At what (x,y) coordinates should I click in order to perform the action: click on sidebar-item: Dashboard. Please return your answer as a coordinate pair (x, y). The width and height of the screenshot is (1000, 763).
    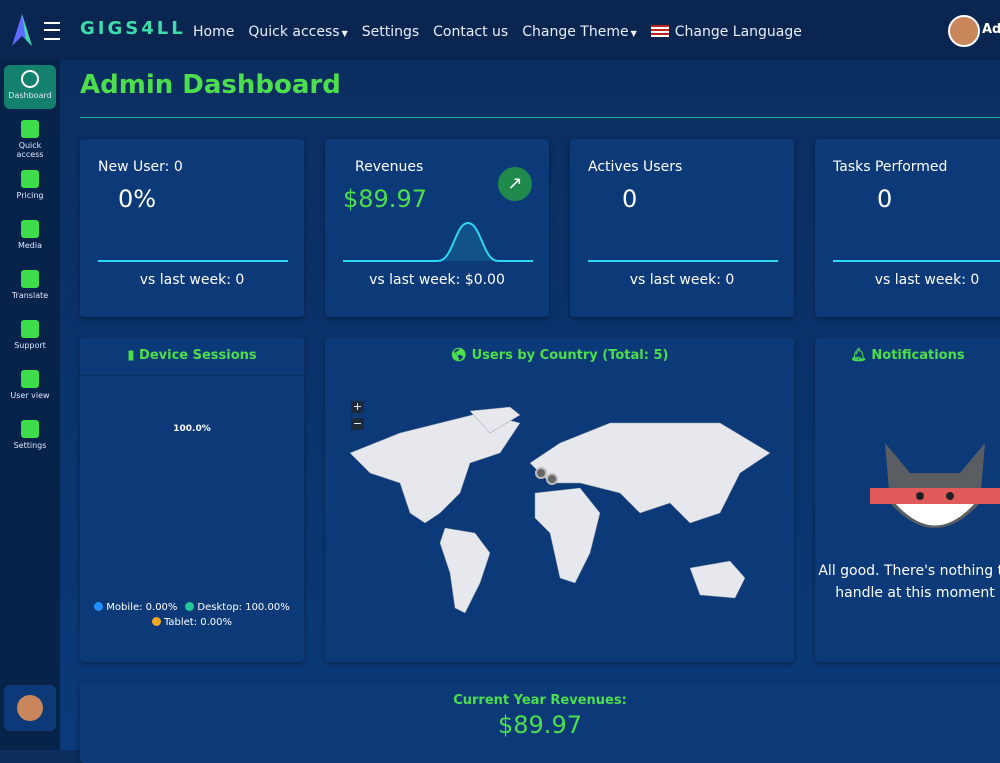
    Looking at the image, I should click on (30, 87).